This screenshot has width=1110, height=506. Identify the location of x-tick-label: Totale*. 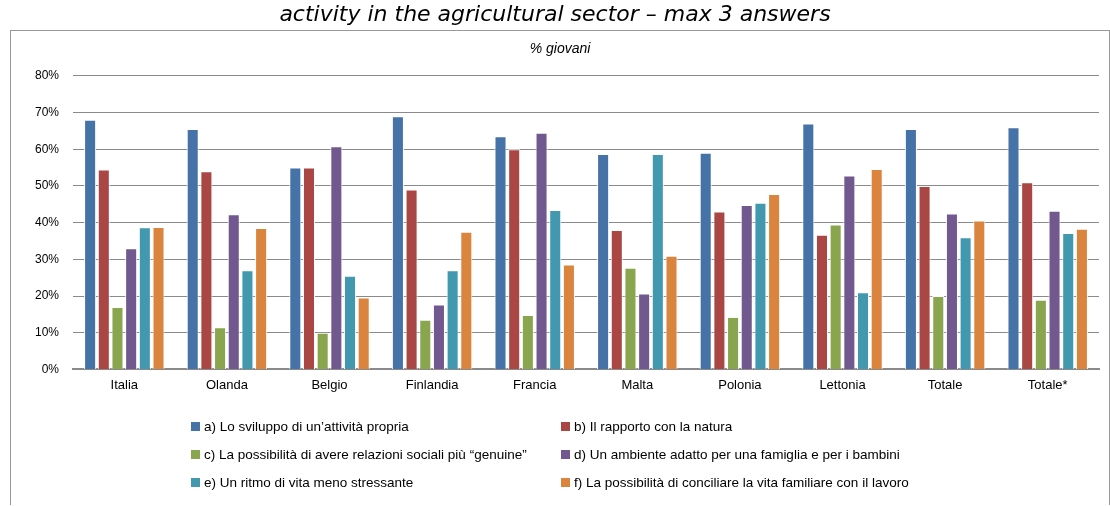
(1047, 384).